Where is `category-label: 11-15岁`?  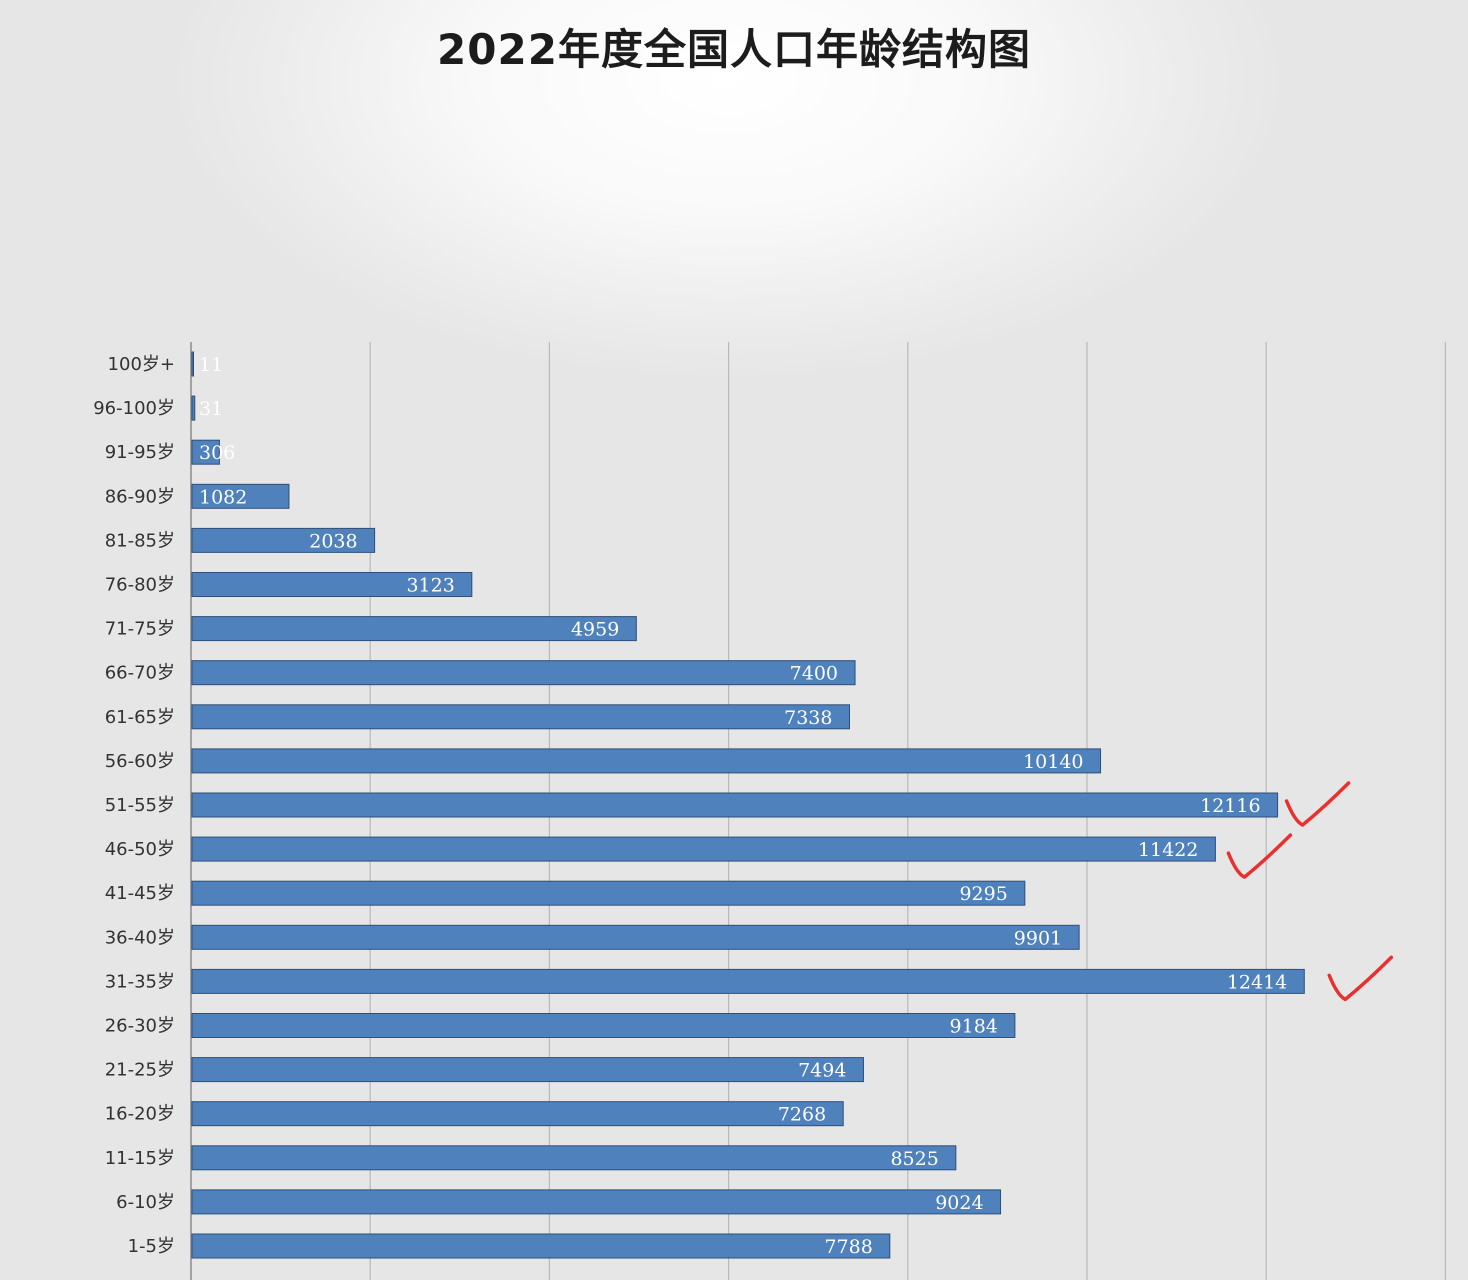 category-label: 11-15岁 is located at coordinates (140, 1158).